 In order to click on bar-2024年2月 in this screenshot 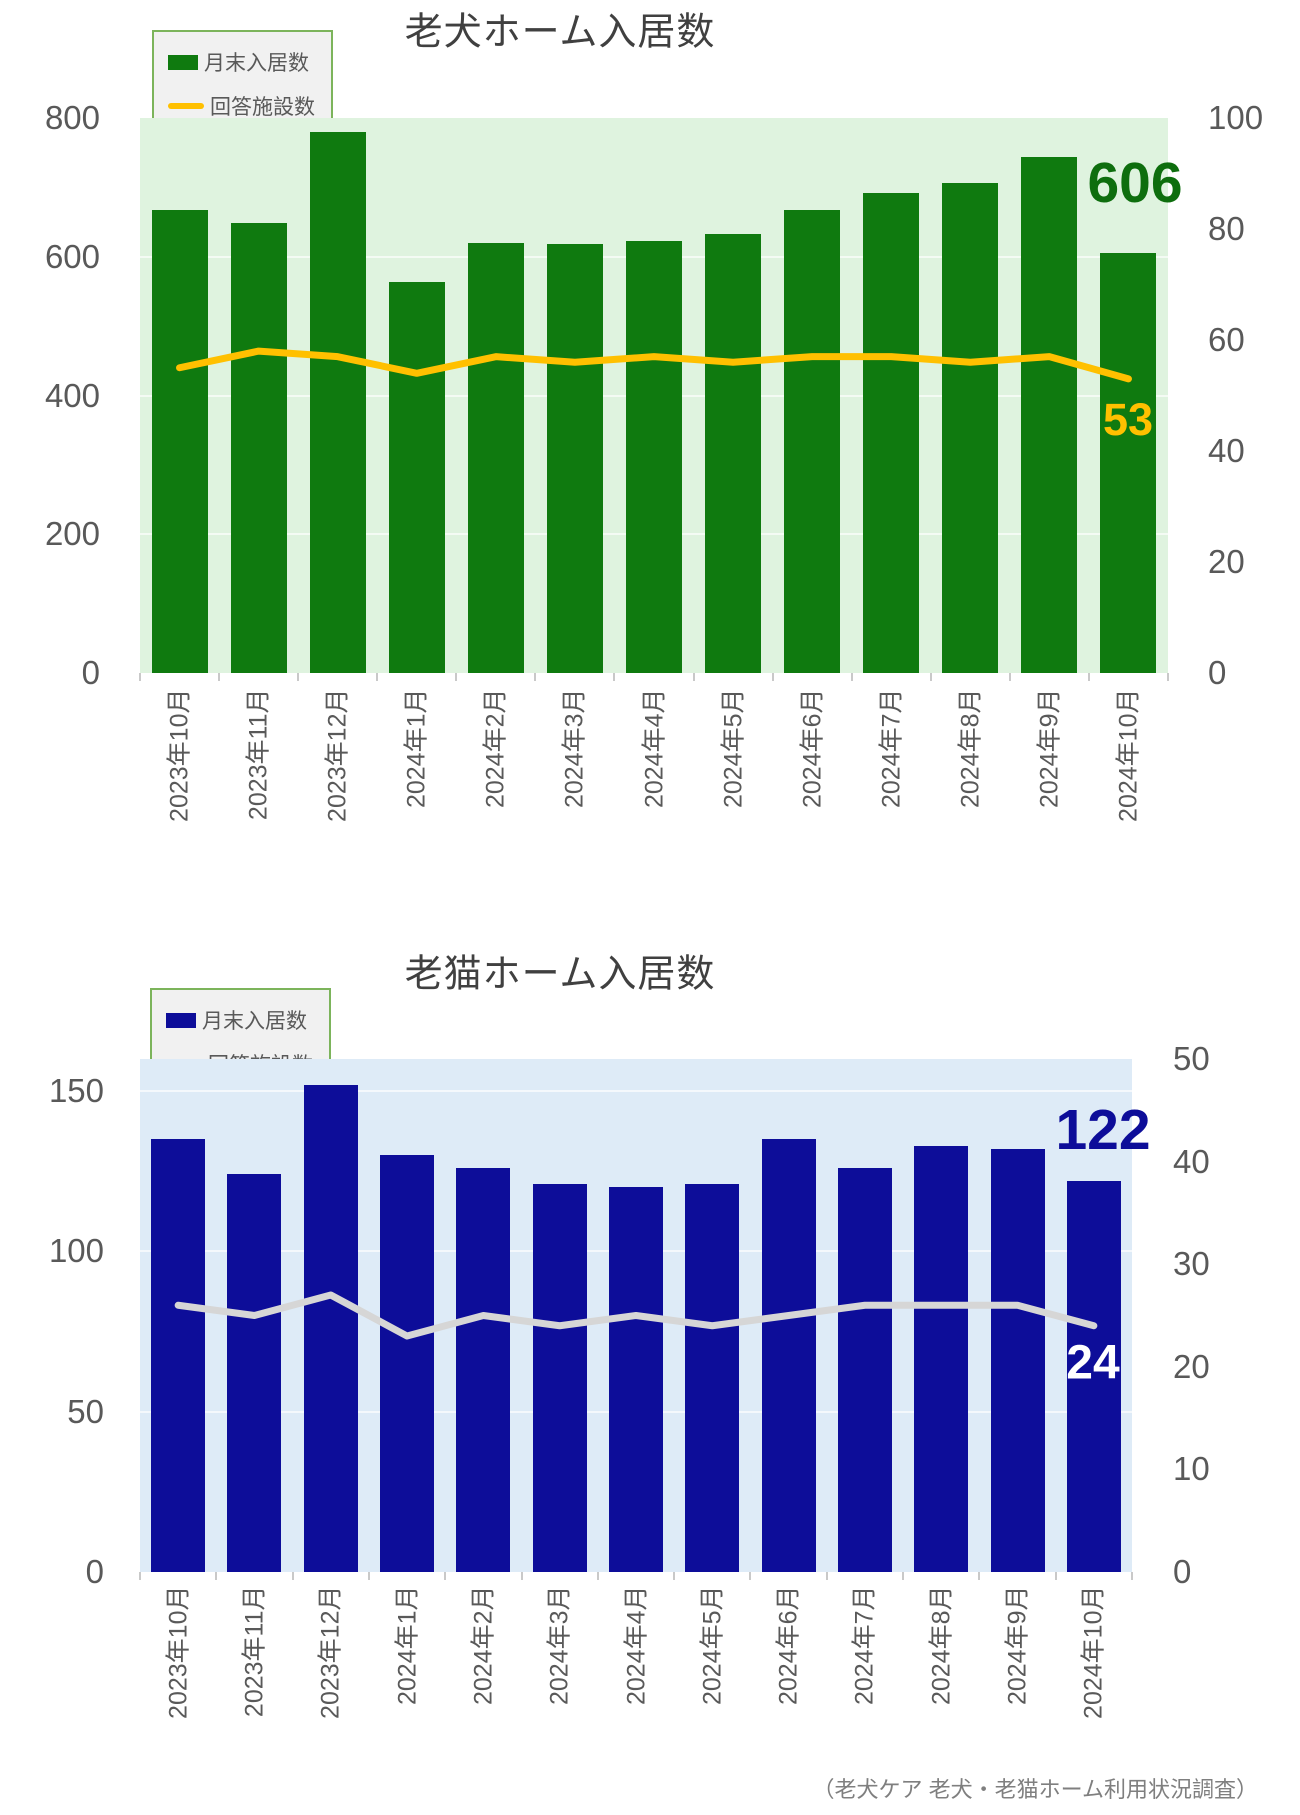, I will do `click(495, 457)`.